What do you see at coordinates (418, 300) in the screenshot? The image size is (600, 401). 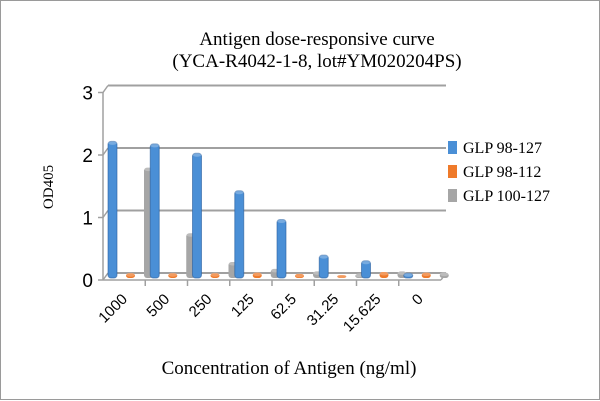 I see `x-tick-label: 0` at bounding box center [418, 300].